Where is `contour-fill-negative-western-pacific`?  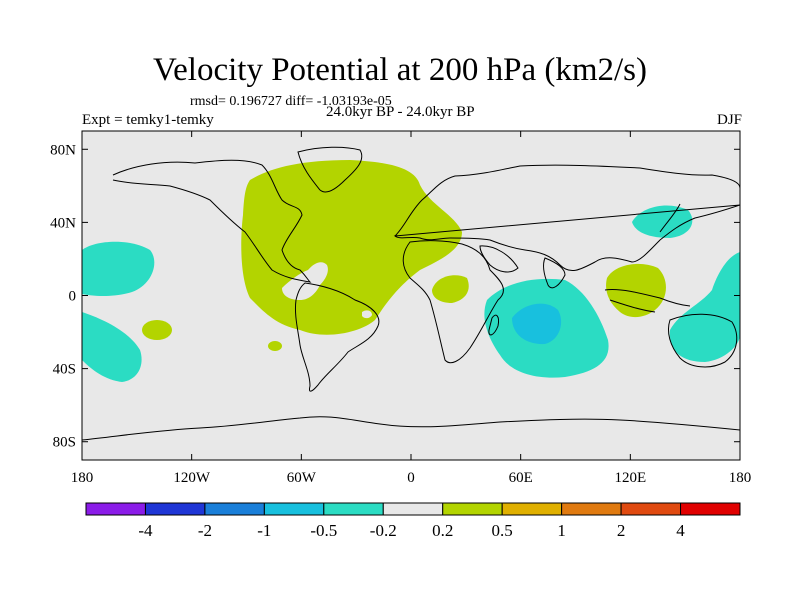 contour-fill-negative-western-pacific is located at coordinates (704, 307).